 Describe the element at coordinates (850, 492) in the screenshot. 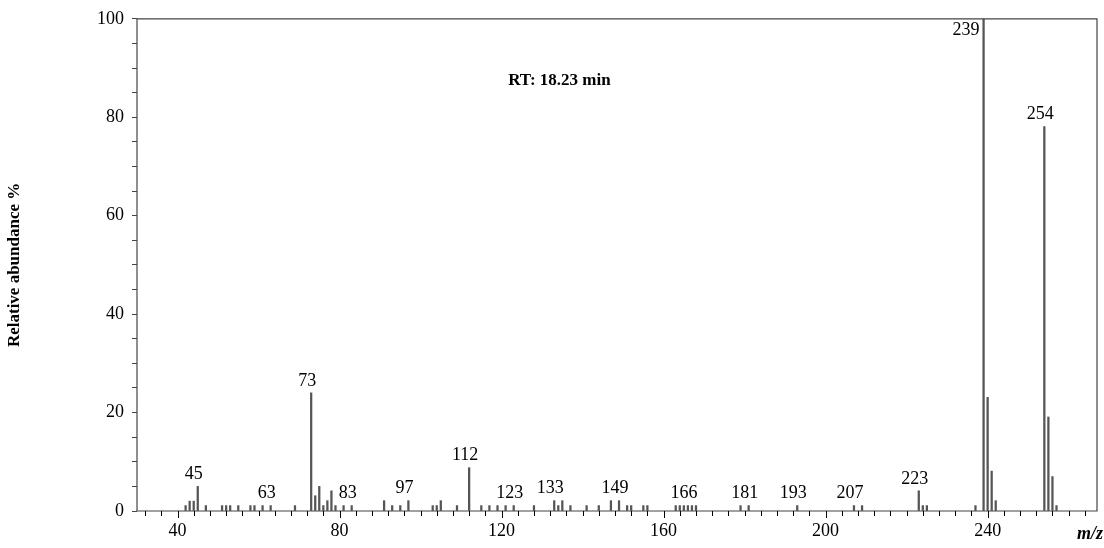

I see `annotation: 207` at that location.